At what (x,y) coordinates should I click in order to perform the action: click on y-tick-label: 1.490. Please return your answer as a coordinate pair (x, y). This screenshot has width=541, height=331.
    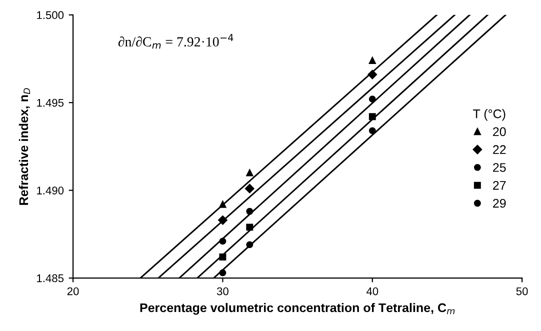
    Looking at the image, I should click on (50, 190).